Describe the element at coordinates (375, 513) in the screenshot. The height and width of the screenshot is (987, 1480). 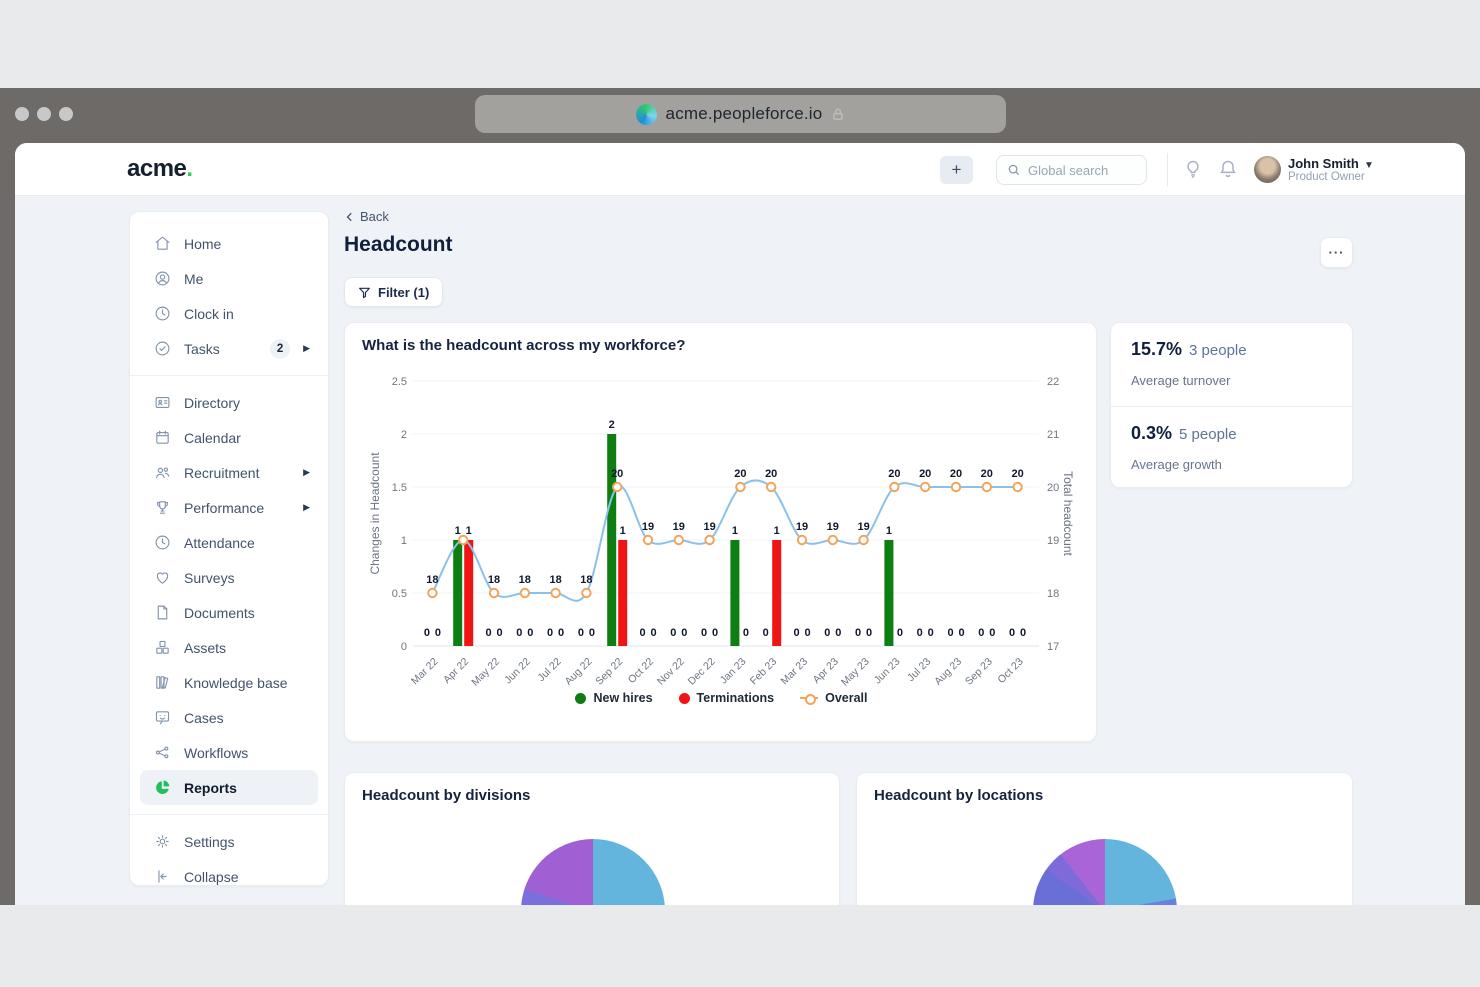
I see `svg-text: Changes in Headcount` at that location.